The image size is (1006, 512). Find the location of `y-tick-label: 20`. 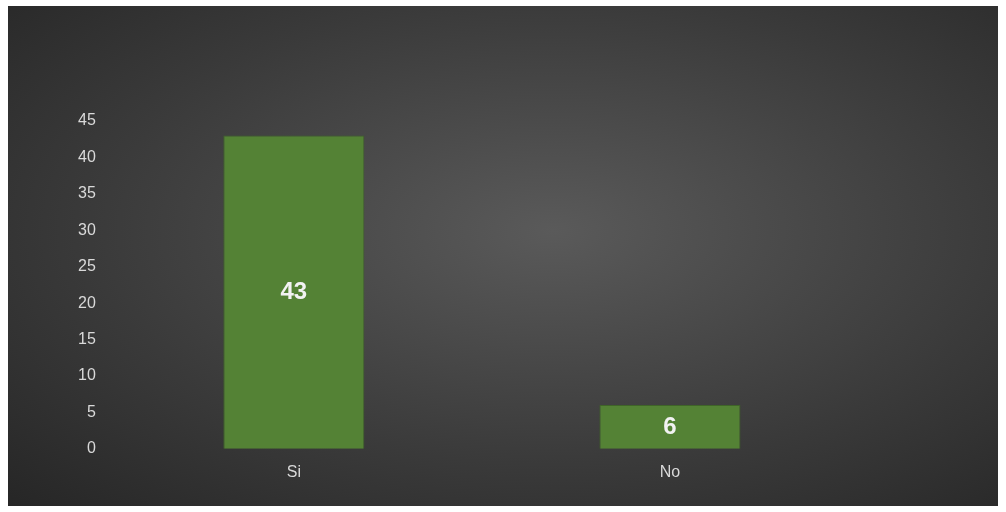

y-tick-label: 20 is located at coordinates (87, 302).